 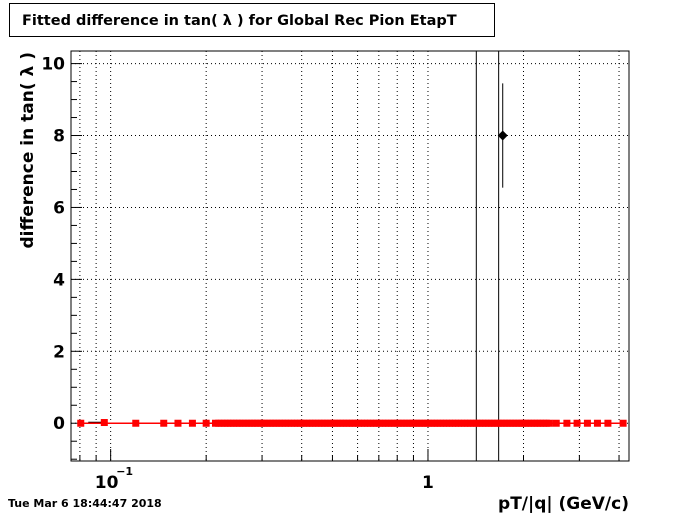 I want to click on x-tick-label: 10, so click(x=107, y=483).